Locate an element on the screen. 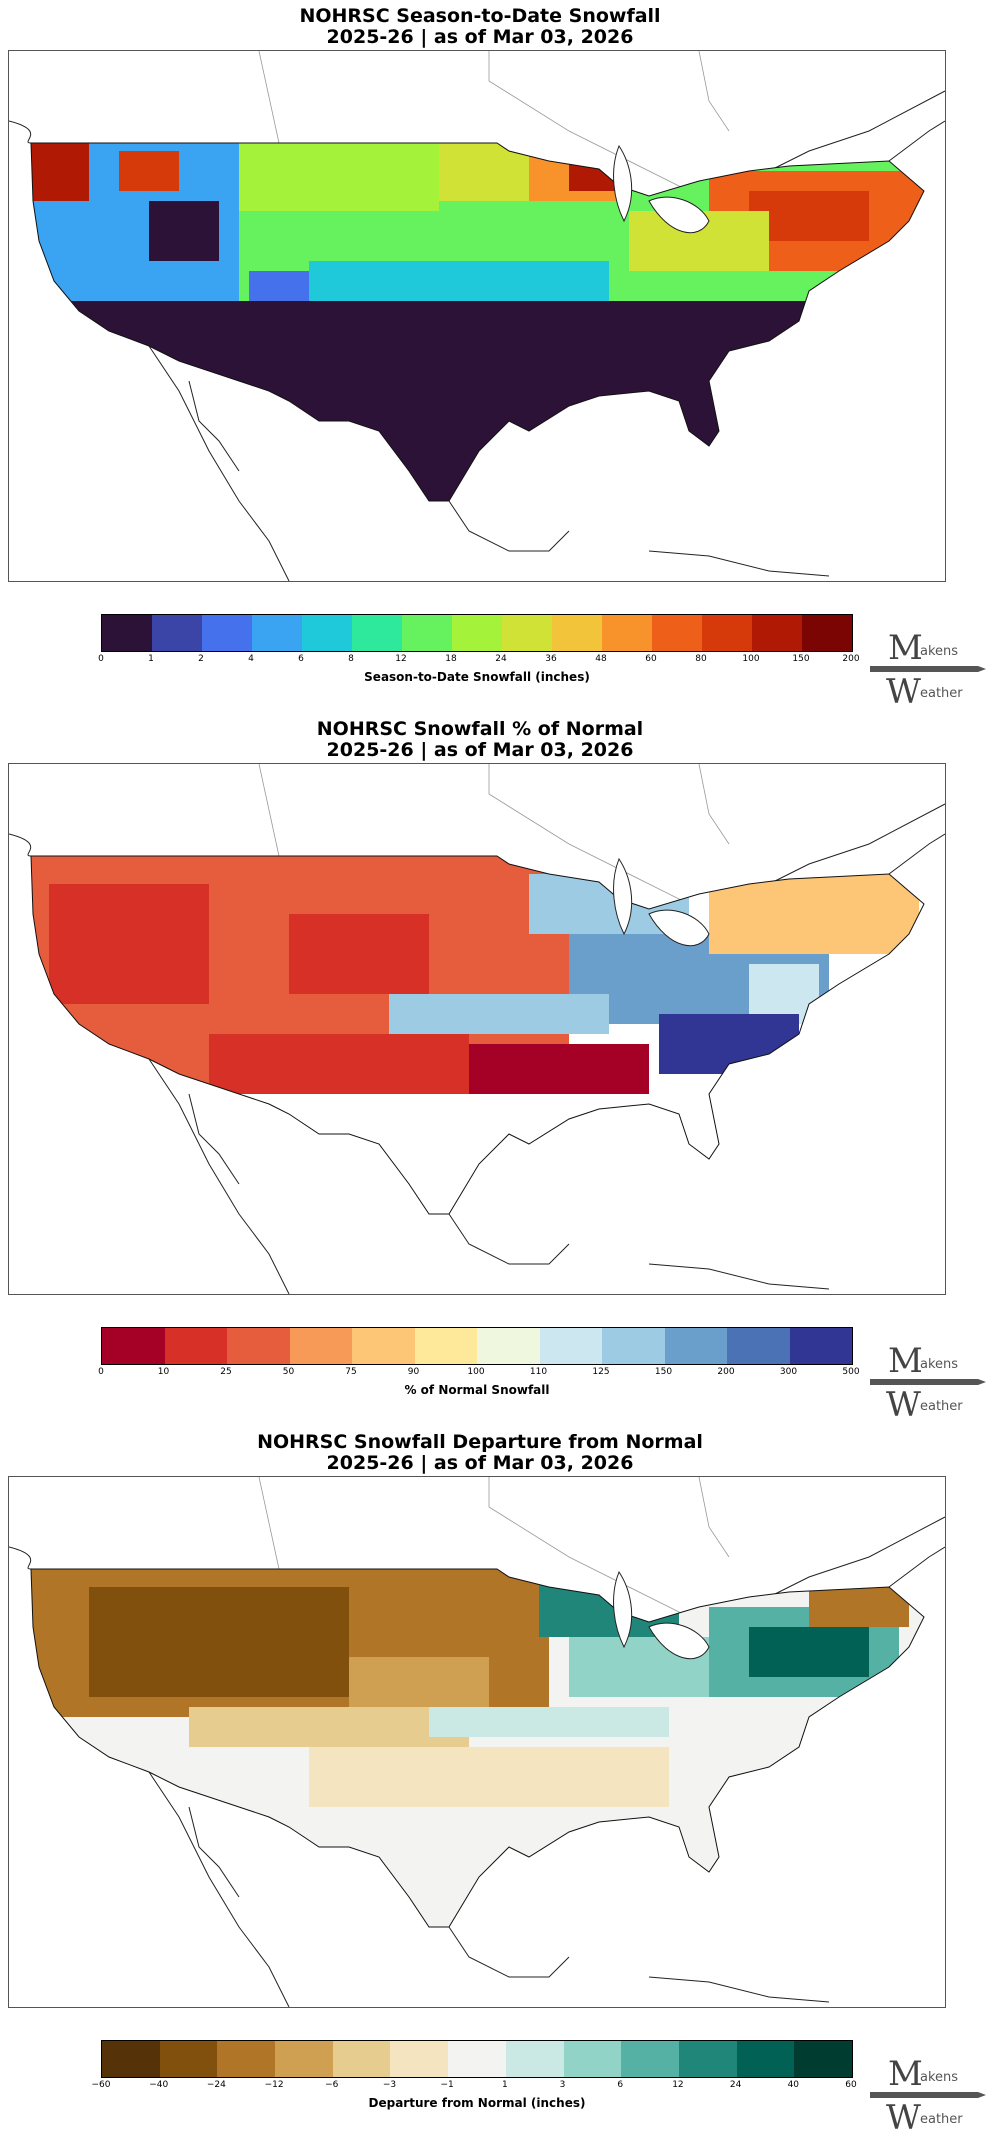 The image size is (1000, 2139). colorbar-tick: 110 is located at coordinates (538, 1372).